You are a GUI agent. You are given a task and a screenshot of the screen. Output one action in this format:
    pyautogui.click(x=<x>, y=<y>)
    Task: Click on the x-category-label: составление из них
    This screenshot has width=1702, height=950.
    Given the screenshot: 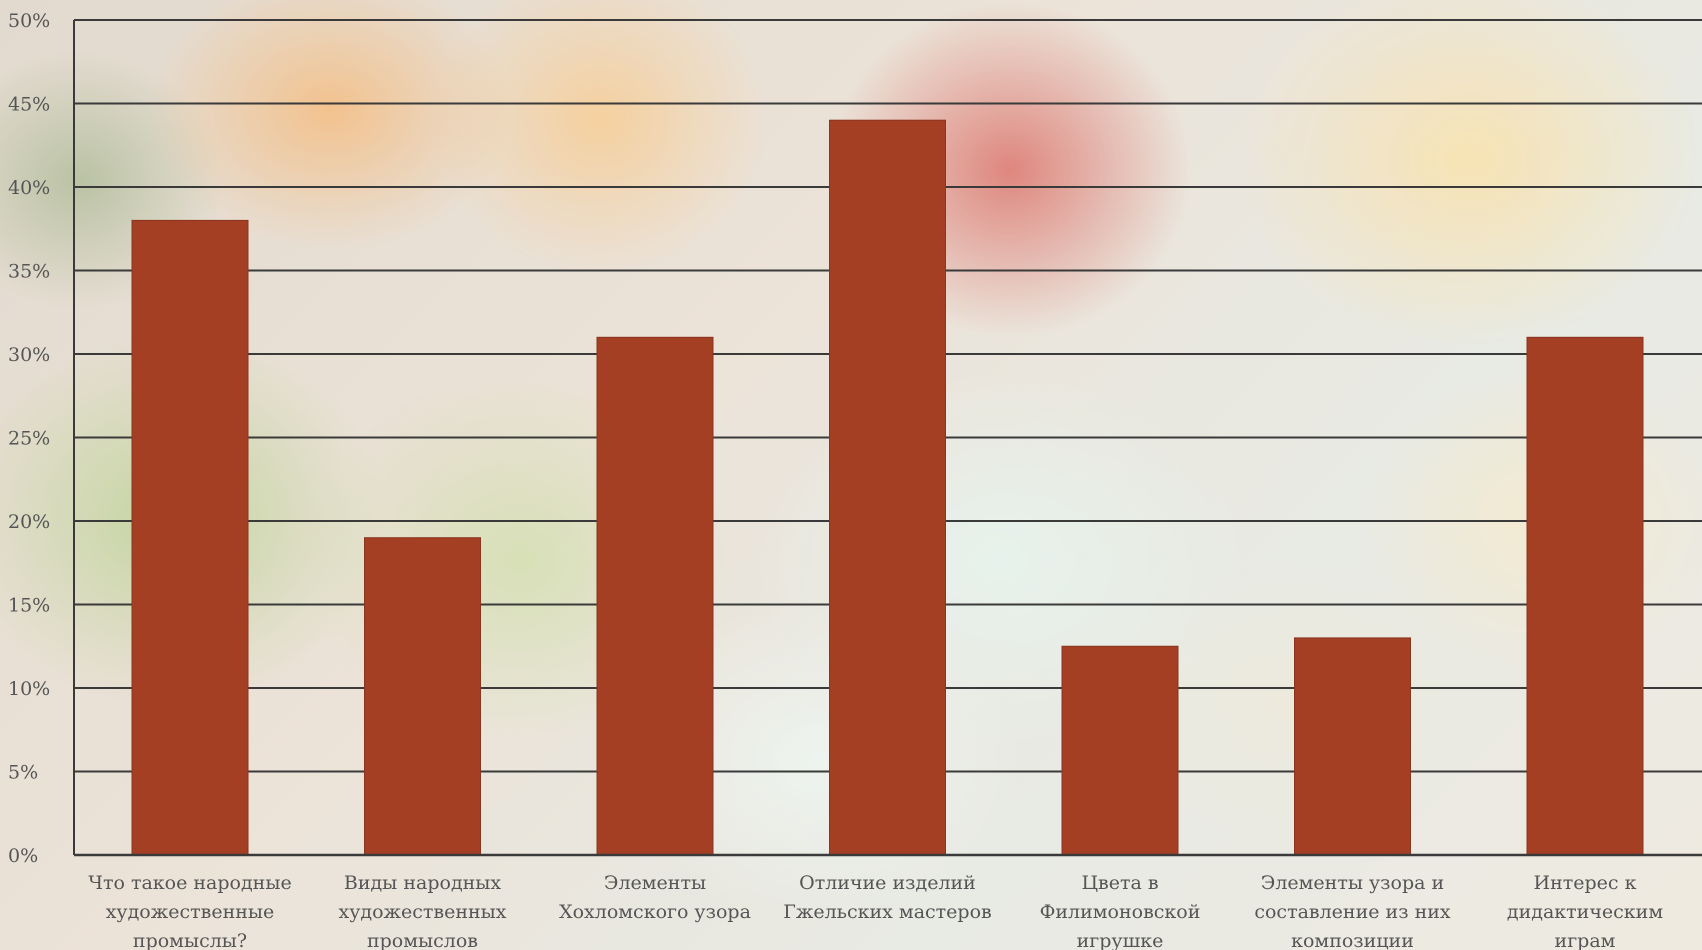 What is the action you would take?
    pyautogui.click(x=1352, y=912)
    